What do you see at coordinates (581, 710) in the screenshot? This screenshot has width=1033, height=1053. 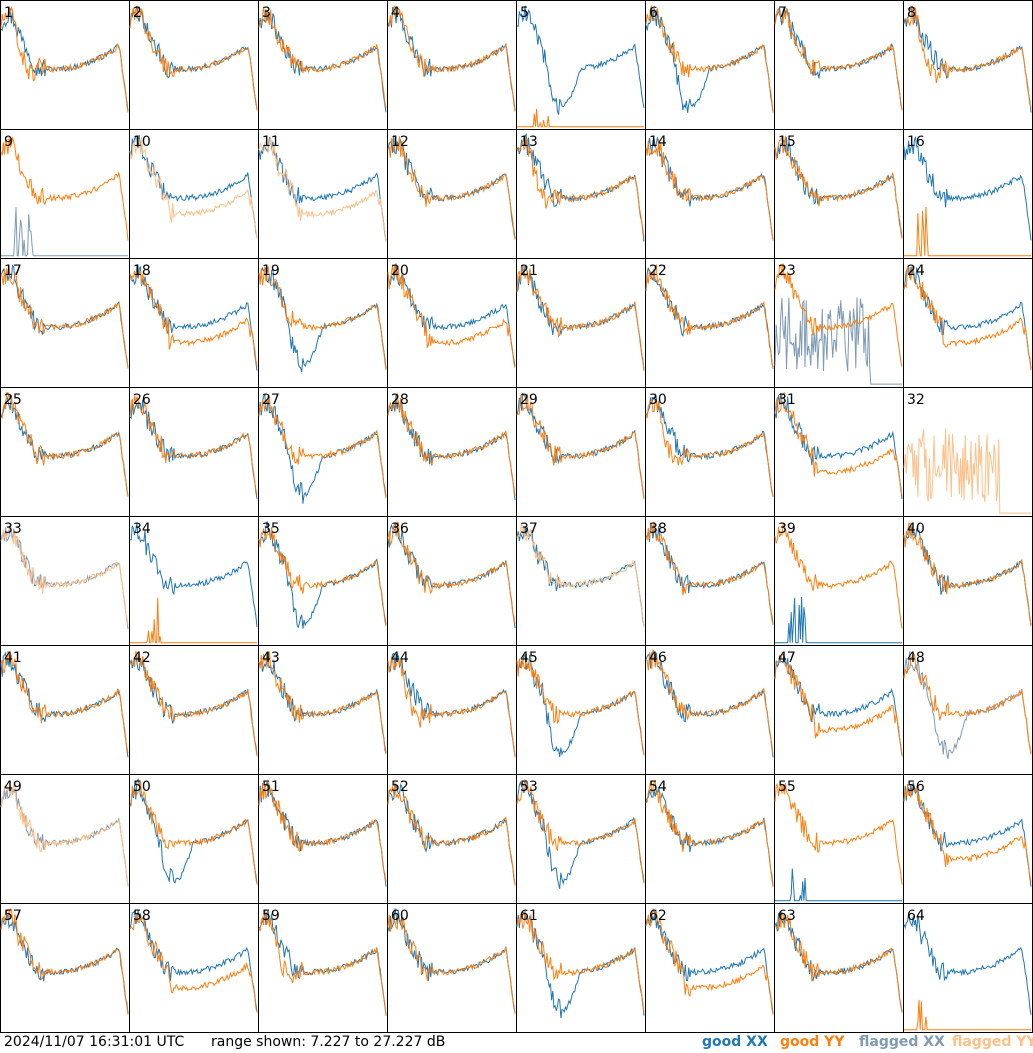 I see `panel-45: 45` at bounding box center [581, 710].